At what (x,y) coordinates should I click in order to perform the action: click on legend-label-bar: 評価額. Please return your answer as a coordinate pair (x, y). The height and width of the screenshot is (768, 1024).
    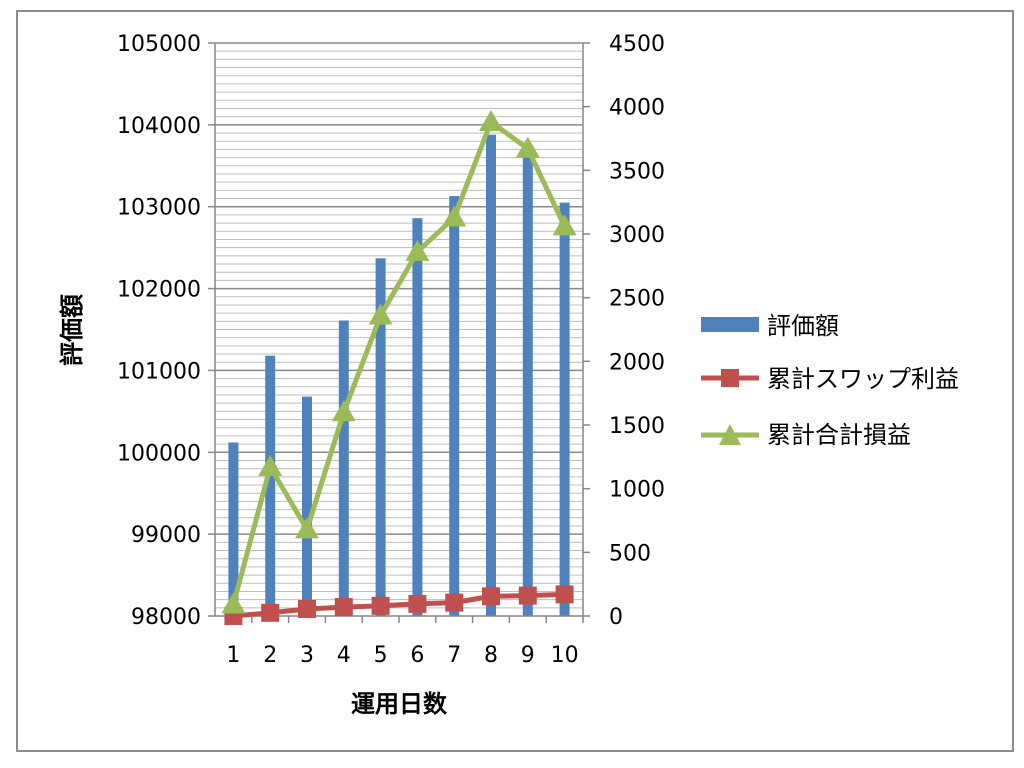
    Looking at the image, I should click on (803, 326).